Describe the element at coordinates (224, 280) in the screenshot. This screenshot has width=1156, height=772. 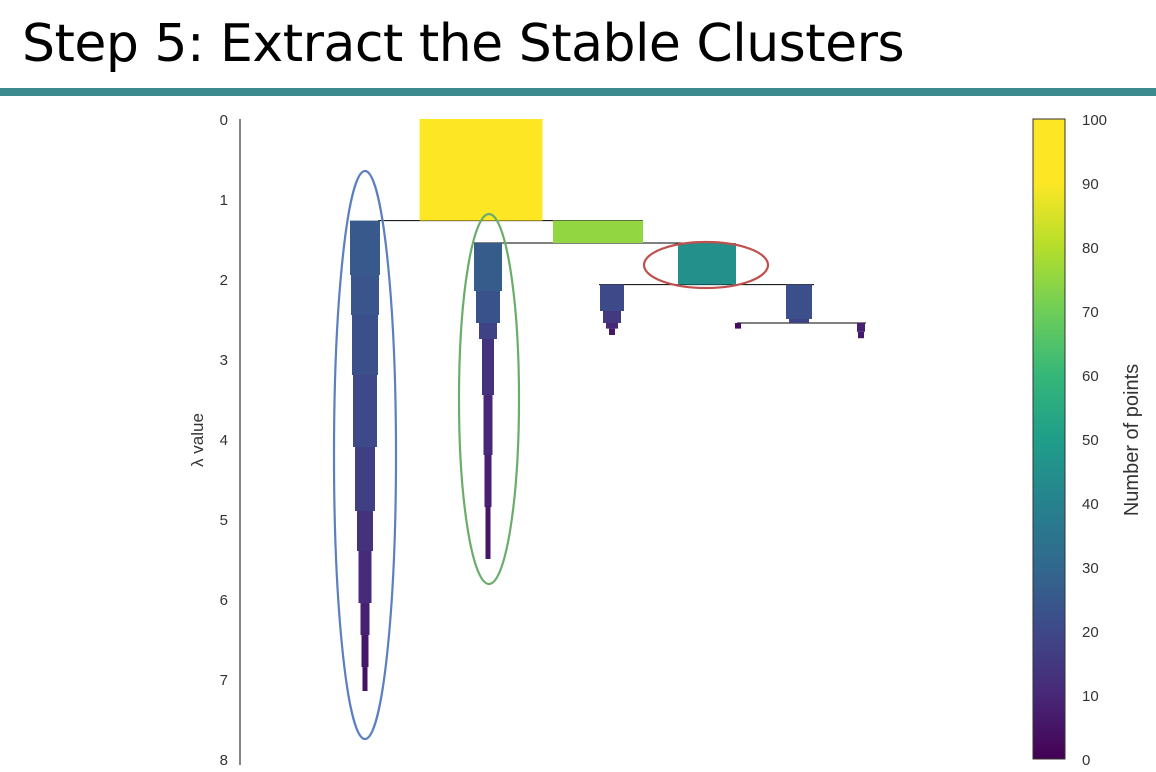
I see `y-tick-label: 2` at that location.